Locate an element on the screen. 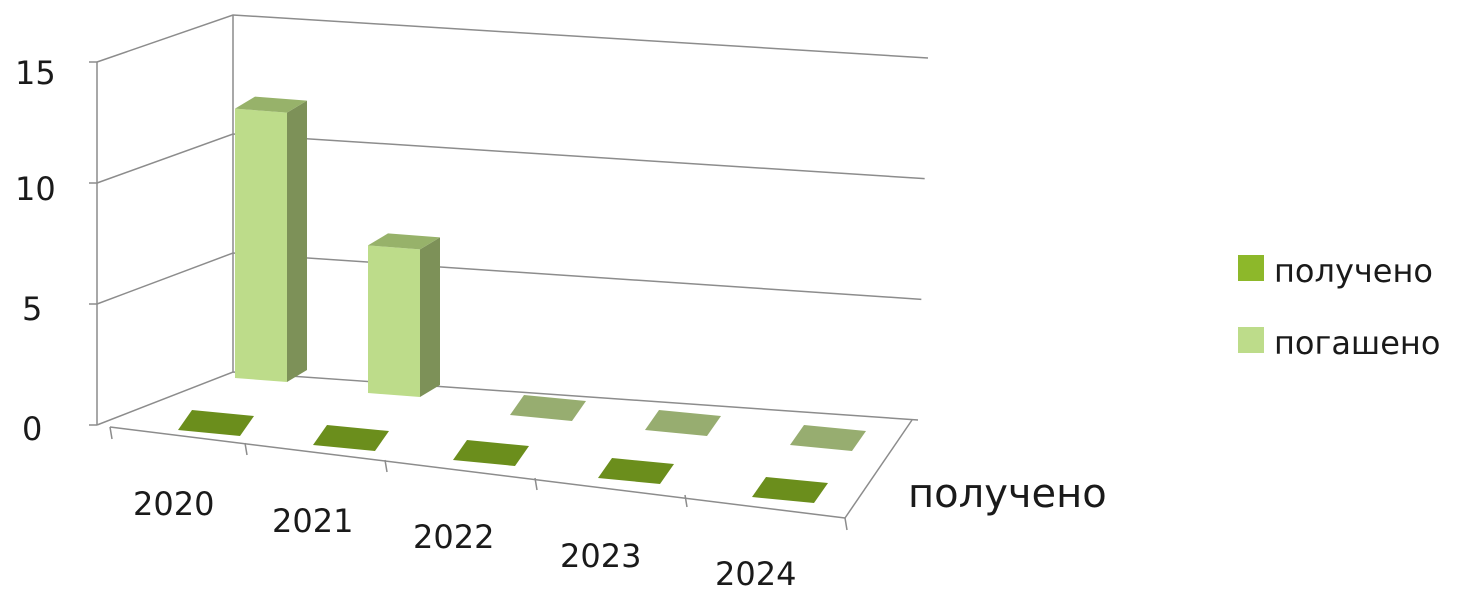 The height and width of the screenshot is (594, 1484). bar-poluceno-2020 is located at coordinates (216, 423).